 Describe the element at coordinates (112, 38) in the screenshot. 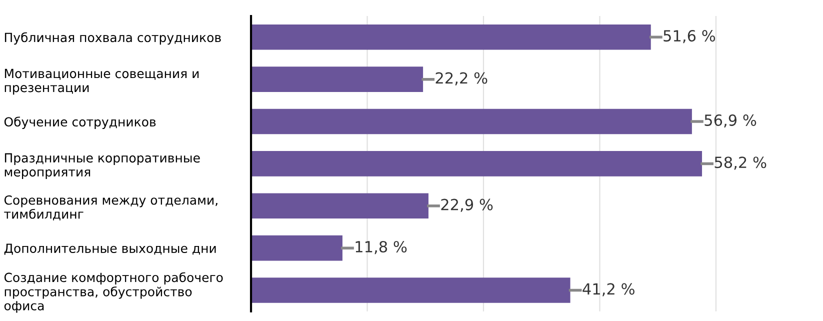

I see `y-tick-label: Публичная похвала сотрудников` at that location.